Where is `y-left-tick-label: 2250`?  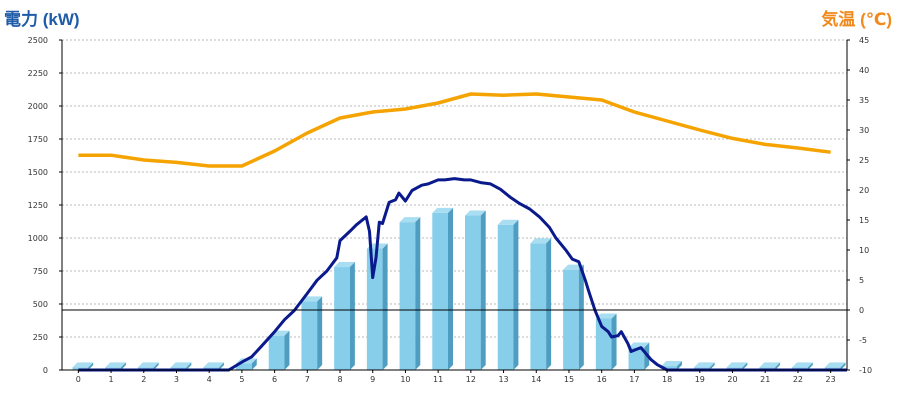 y-left-tick-label: 2250 is located at coordinates (38, 73).